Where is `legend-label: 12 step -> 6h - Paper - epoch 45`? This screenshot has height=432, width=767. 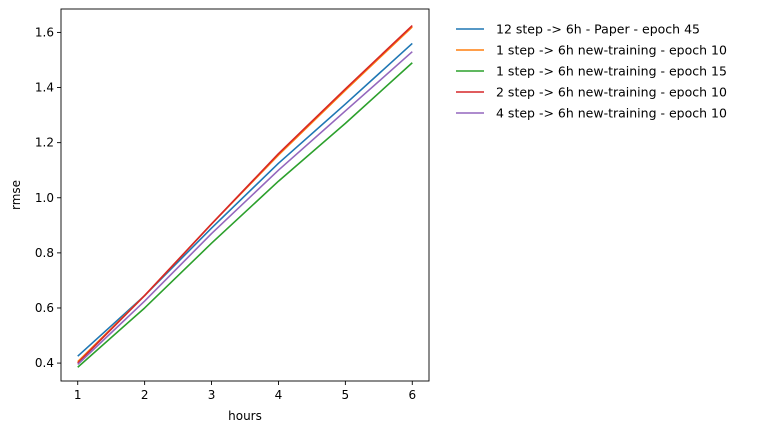 legend-label: 12 step -> 6h - Paper - epoch 45 is located at coordinates (598, 29).